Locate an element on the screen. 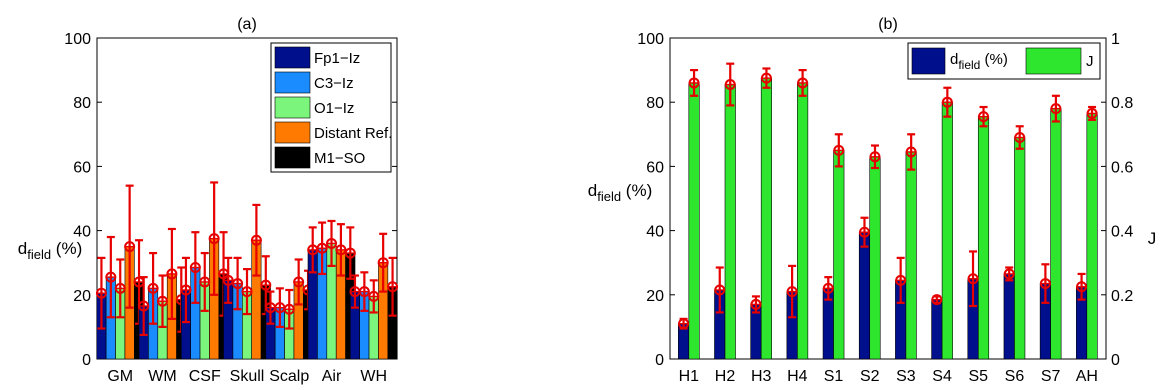 This screenshot has width=1166, height=390. panel-b-xtick-label: S2 is located at coordinates (870, 376).